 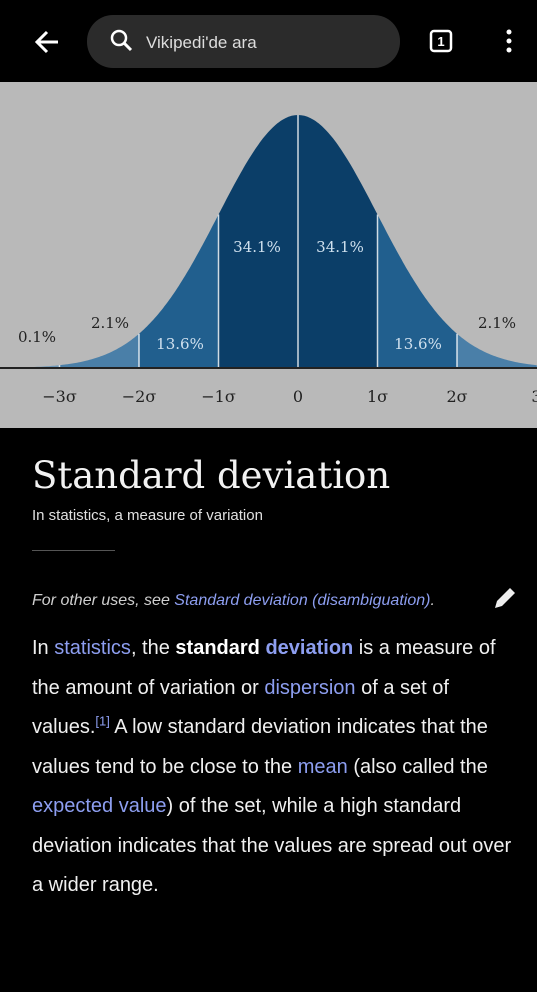 What do you see at coordinates (211, 475) in the screenshot?
I see `article-title: Standard deviation` at bounding box center [211, 475].